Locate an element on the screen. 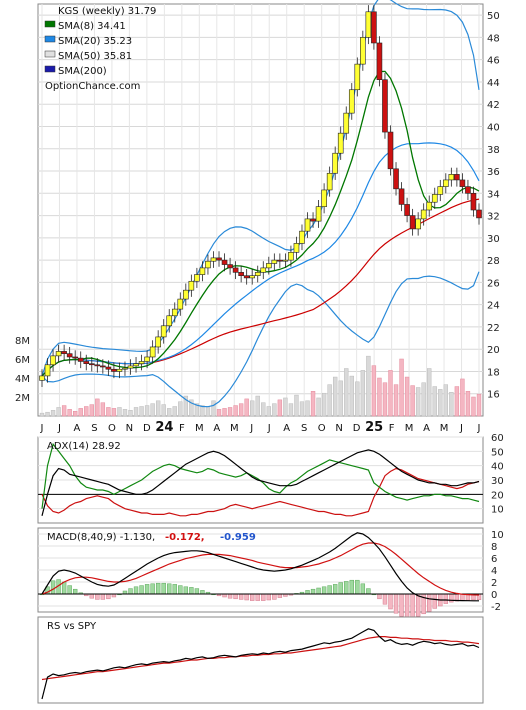  price-tick-label: 42 is located at coordinates (493, 105).